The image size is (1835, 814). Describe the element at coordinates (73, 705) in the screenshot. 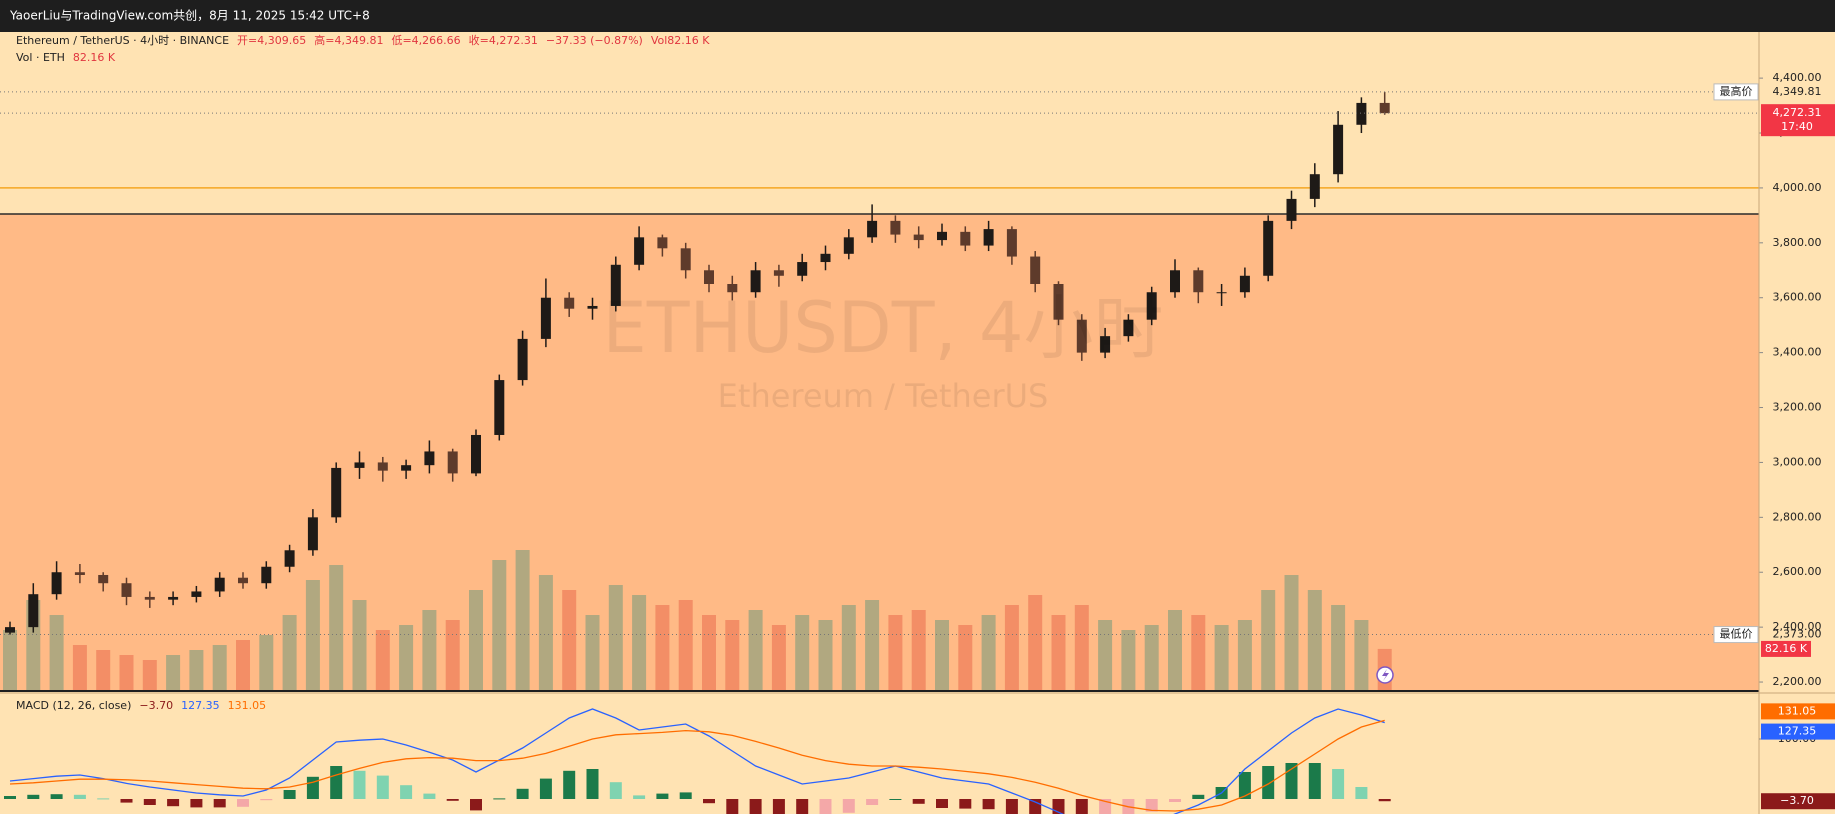

I see `macd-title: MACD (12, 26, close)` at that location.